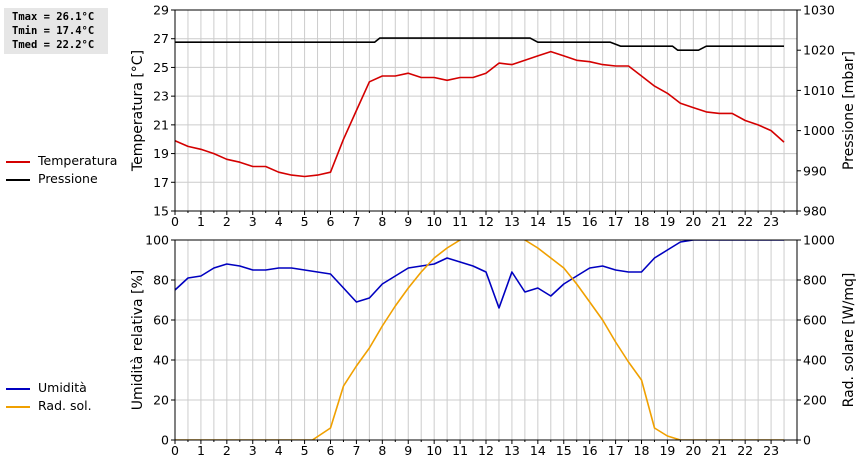 This screenshot has width=860, height=460. I want to click on y2-tick-label: 990, so click(815, 170).